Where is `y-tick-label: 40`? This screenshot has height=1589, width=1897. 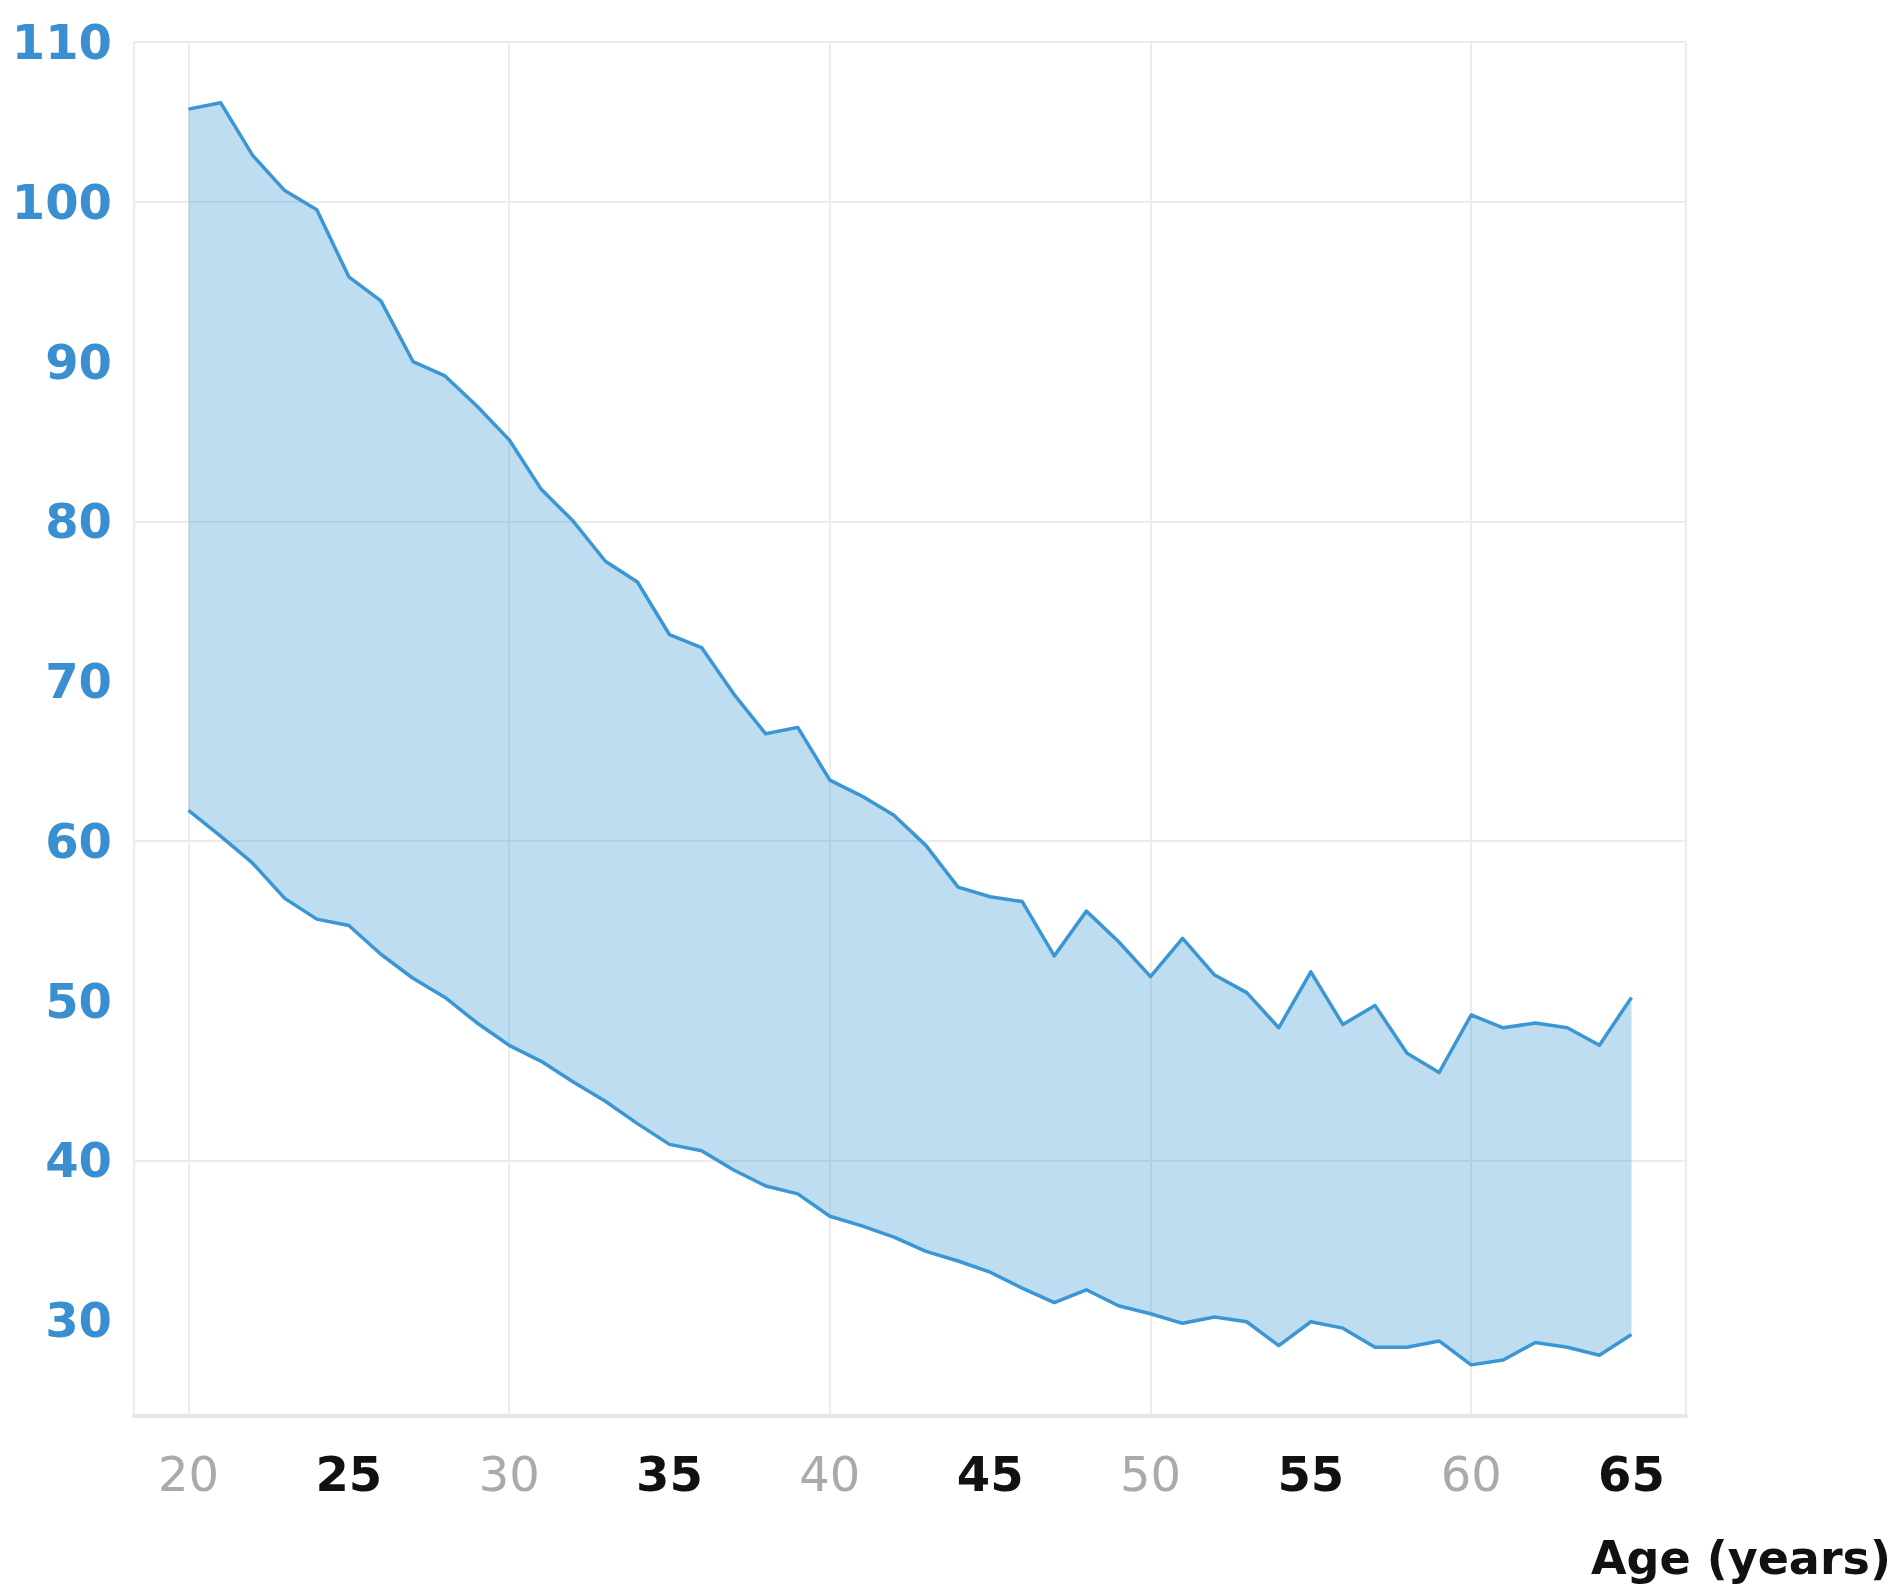 y-tick-label: 40 is located at coordinates (78, 1160).